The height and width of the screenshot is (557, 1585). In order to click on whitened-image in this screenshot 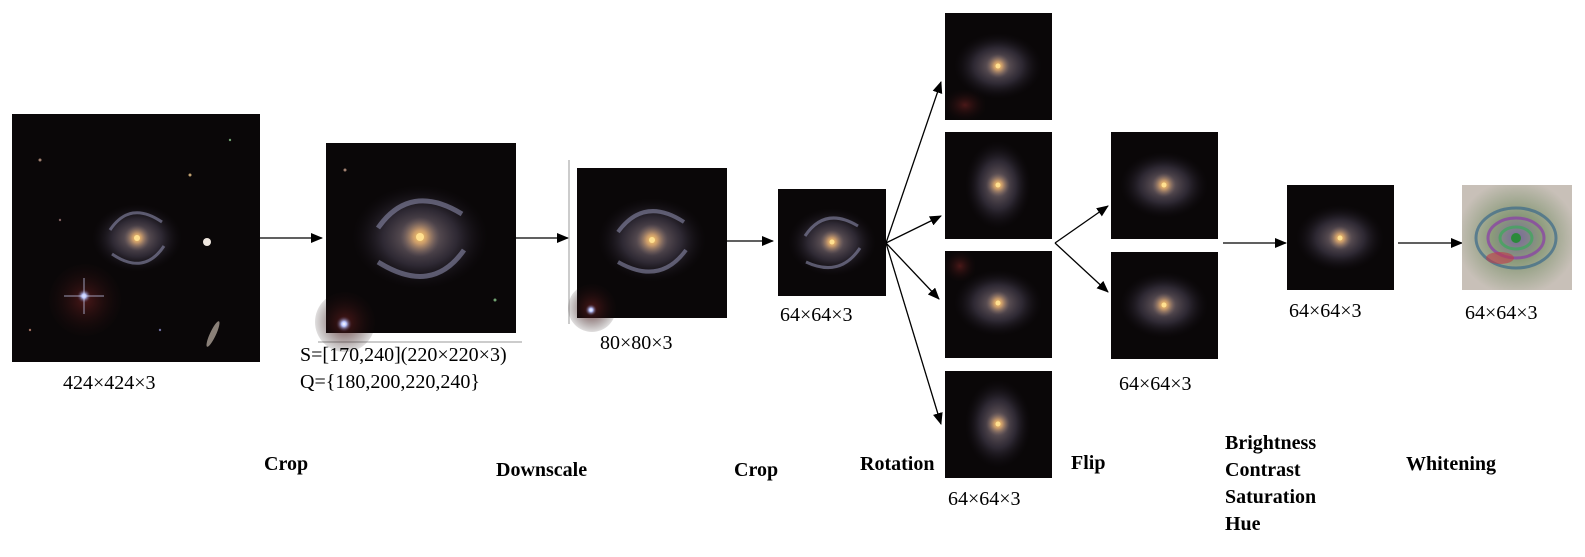, I will do `click(1517, 237)`.